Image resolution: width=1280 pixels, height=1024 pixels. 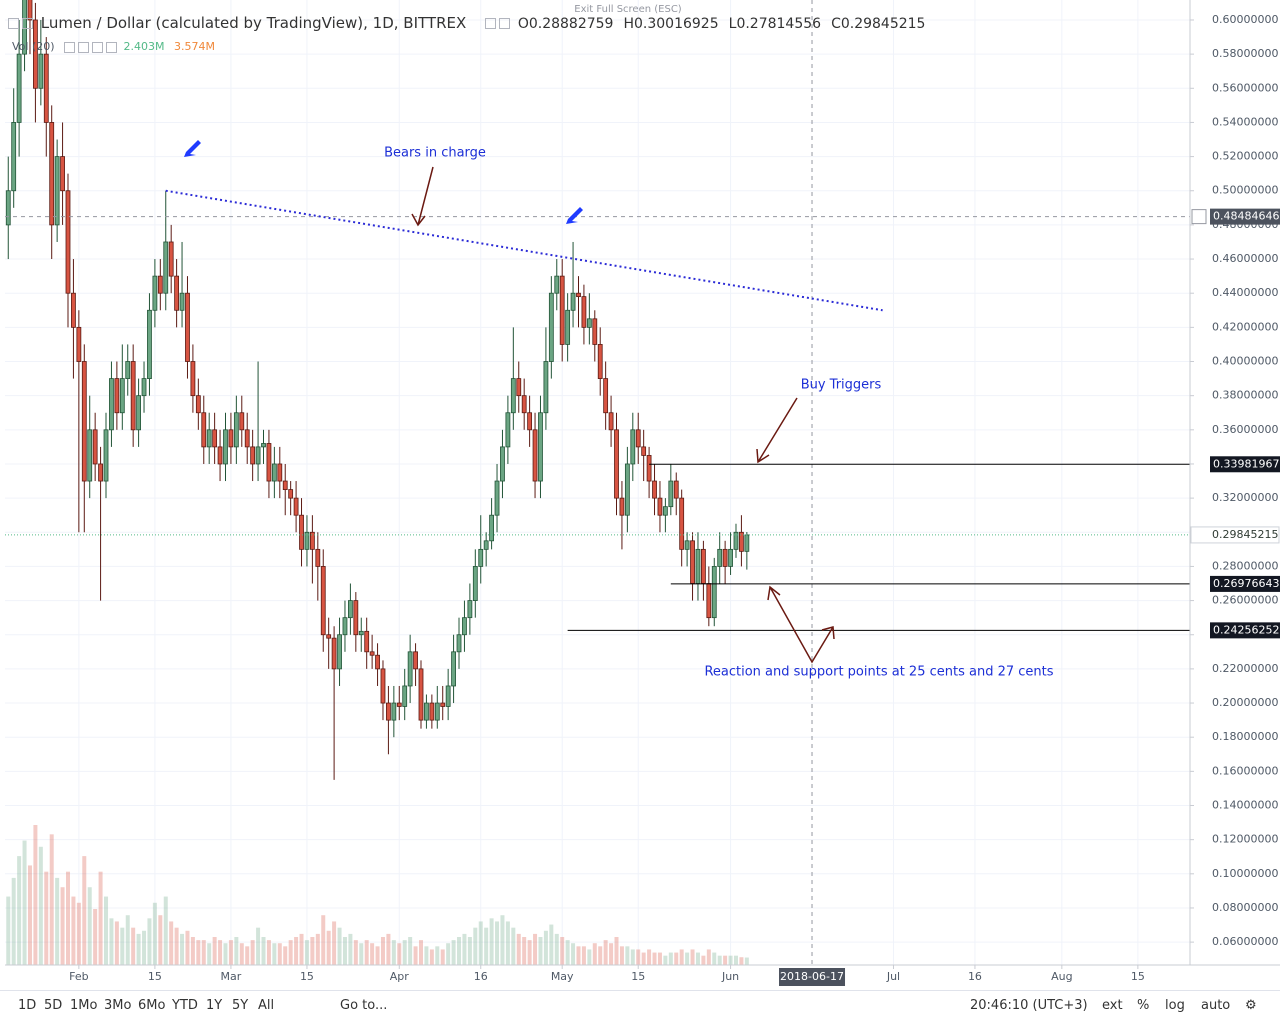 I want to click on range-button: 1D, so click(x=27, y=1005).